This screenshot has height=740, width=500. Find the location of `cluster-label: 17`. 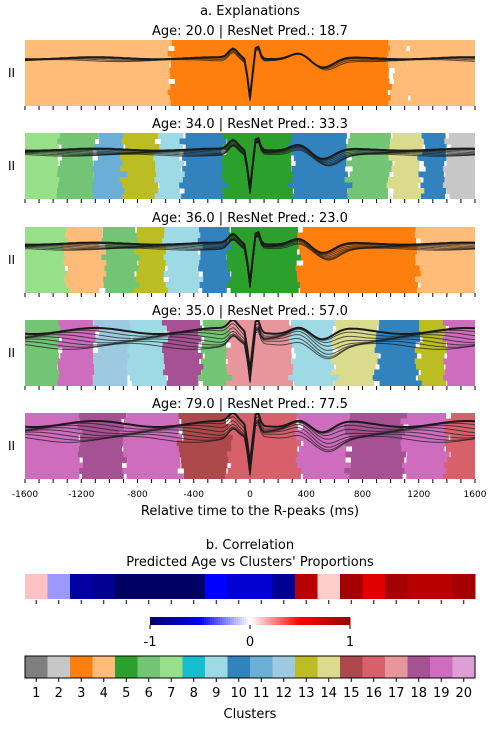

cluster-label: 17 is located at coordinates (396, 693).